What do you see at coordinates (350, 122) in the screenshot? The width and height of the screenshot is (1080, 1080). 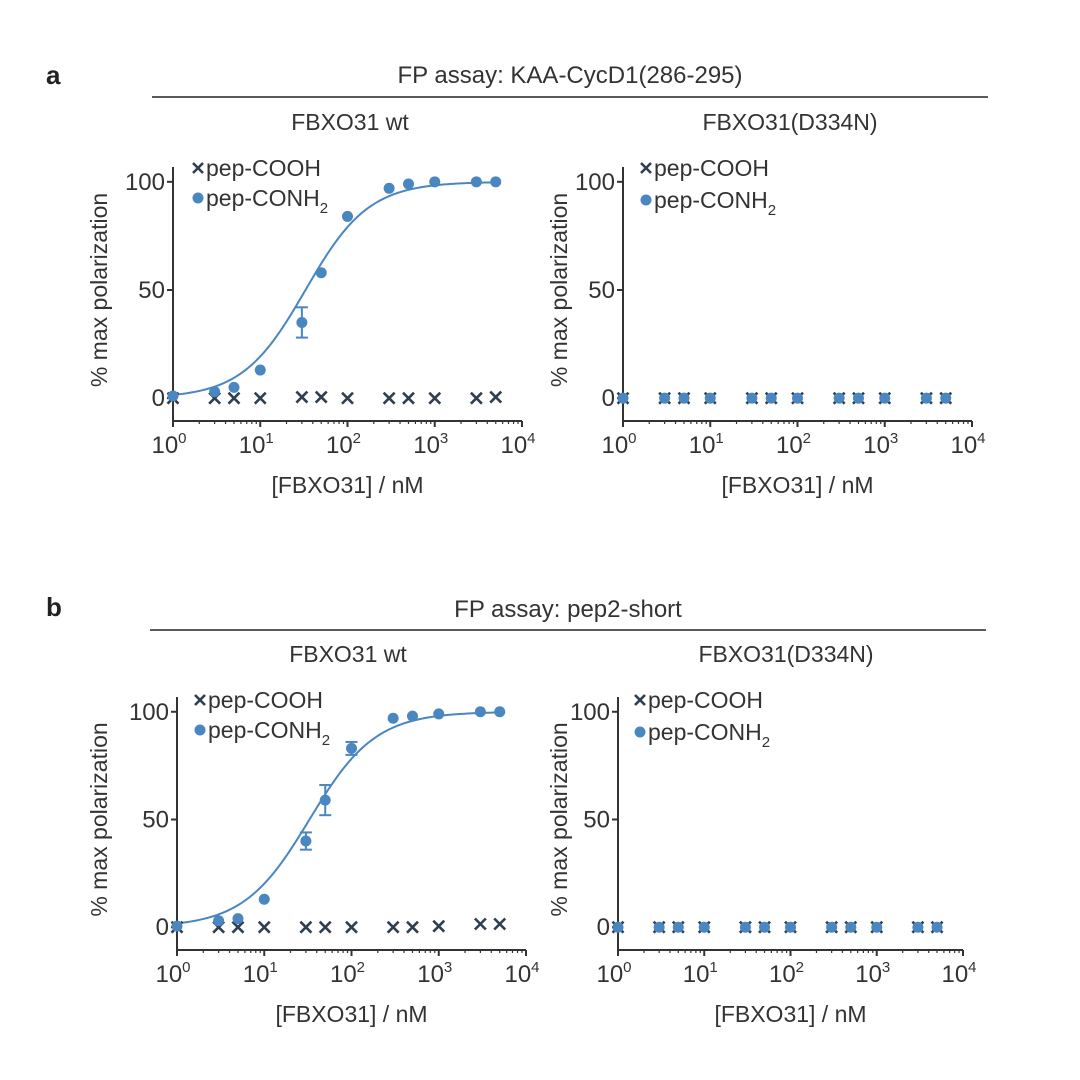 I see `chart-title: FBXO31 wt` at bounding box center [350, 122].